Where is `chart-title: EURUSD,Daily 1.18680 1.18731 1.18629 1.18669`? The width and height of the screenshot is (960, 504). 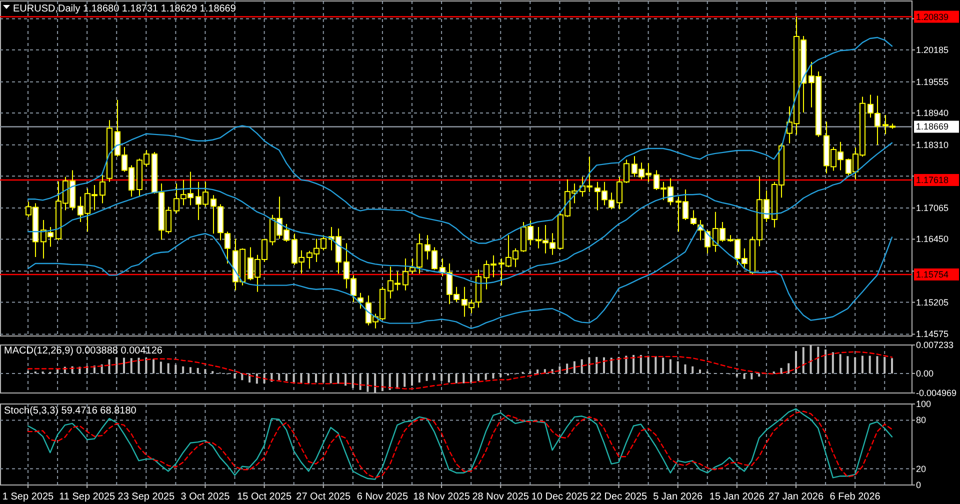 chart-title: EURUSD,Daily 1.18680 1.18731 1.18629 1.18669 is located at coordinates (124, 9).